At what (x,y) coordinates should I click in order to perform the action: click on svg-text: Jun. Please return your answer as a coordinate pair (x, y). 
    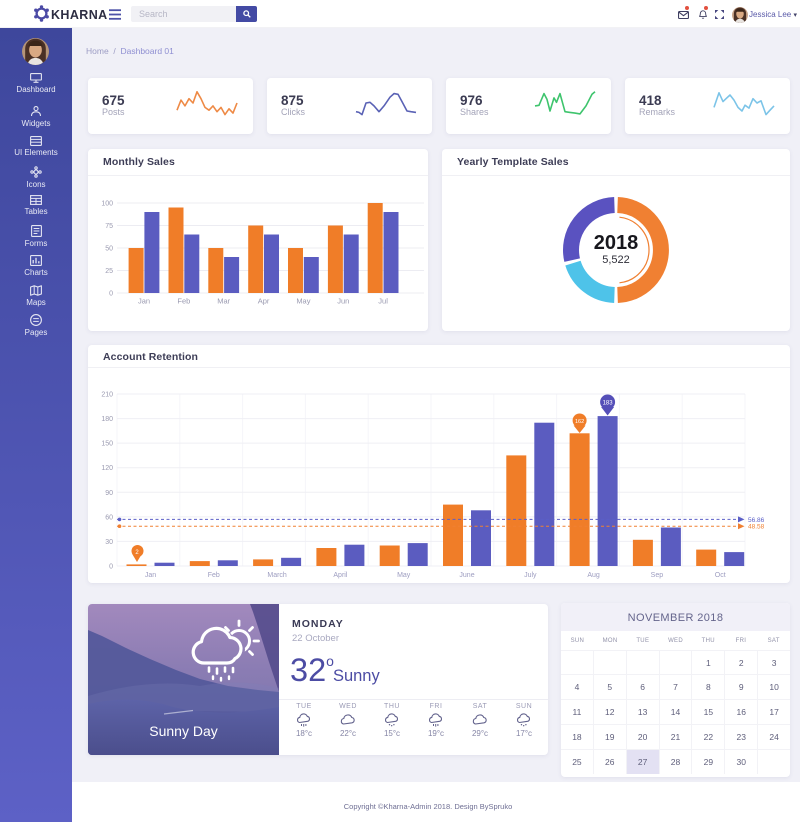
    Looking at the image, I should click on (343, 301).